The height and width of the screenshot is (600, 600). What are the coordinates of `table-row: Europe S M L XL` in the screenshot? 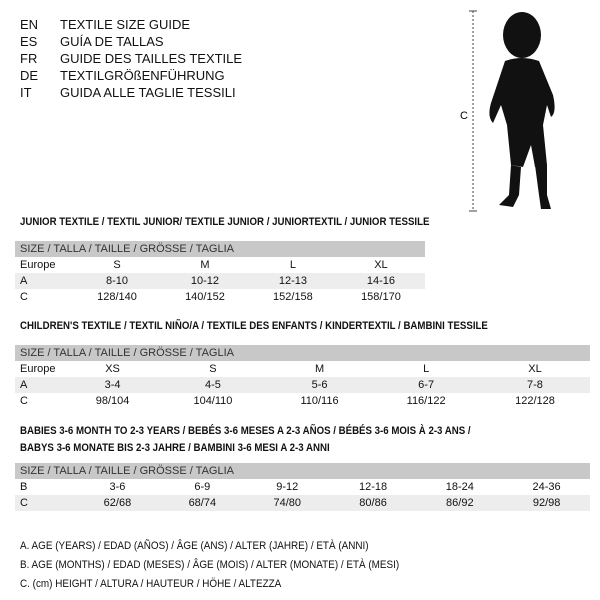 It's located at (220, 265).